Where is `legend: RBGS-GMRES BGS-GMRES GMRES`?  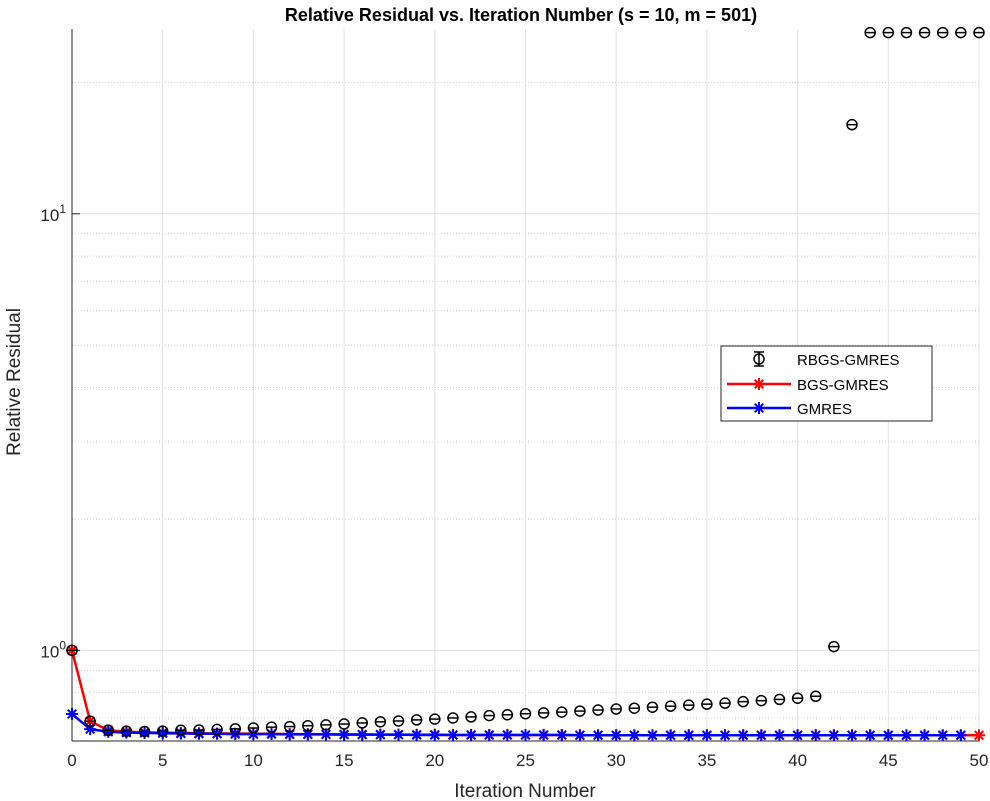 legend: RBGS-GMRES BGS-GMRES GMRES is located at coordinates (826, 383).